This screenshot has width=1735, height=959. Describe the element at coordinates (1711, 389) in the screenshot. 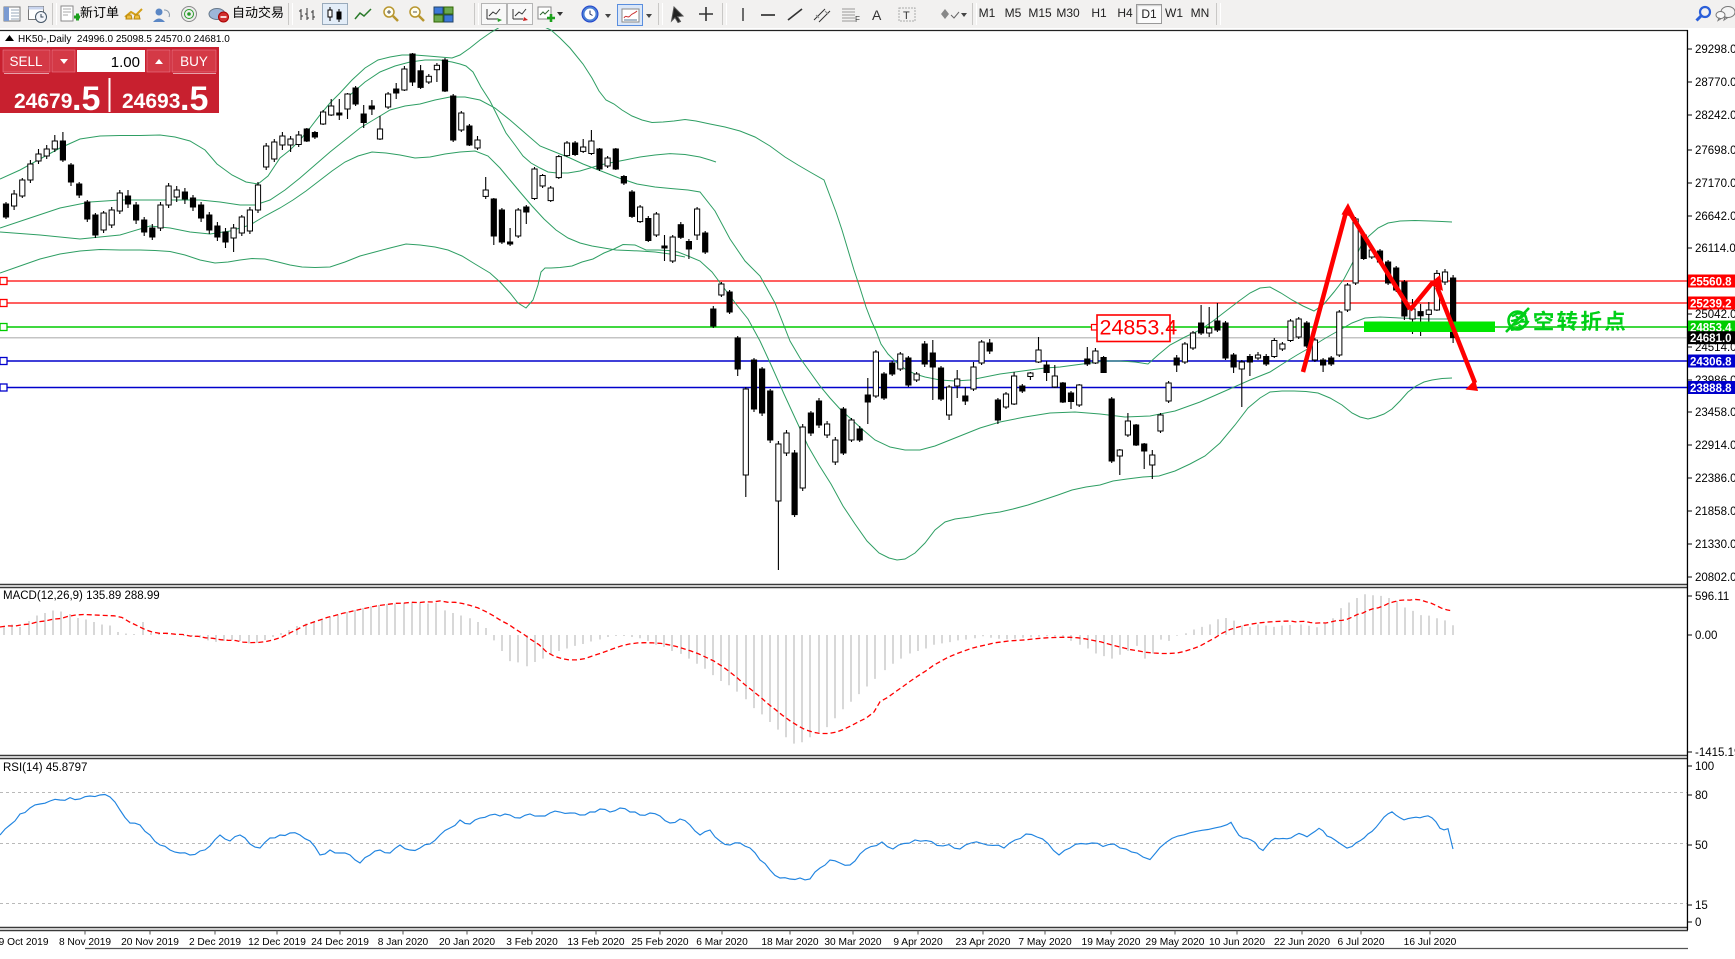

I see `svg-text: 23888.8` at that location.